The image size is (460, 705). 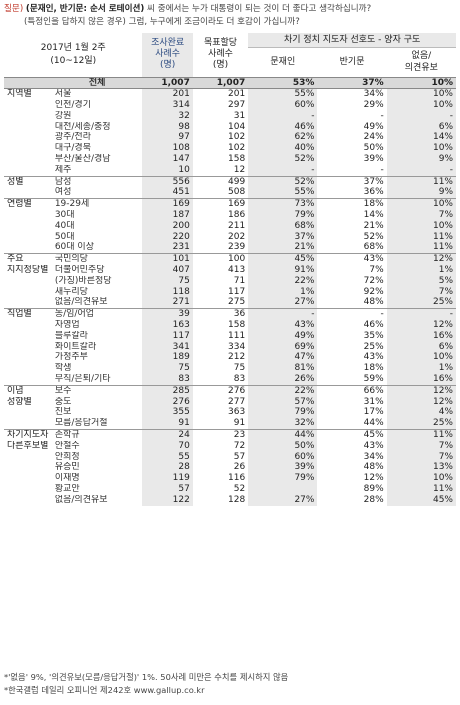 What do you see at coordinates (352, 62) in the screenshot?
I see `ban-header: 반기문` at bounding box center [352, 62].